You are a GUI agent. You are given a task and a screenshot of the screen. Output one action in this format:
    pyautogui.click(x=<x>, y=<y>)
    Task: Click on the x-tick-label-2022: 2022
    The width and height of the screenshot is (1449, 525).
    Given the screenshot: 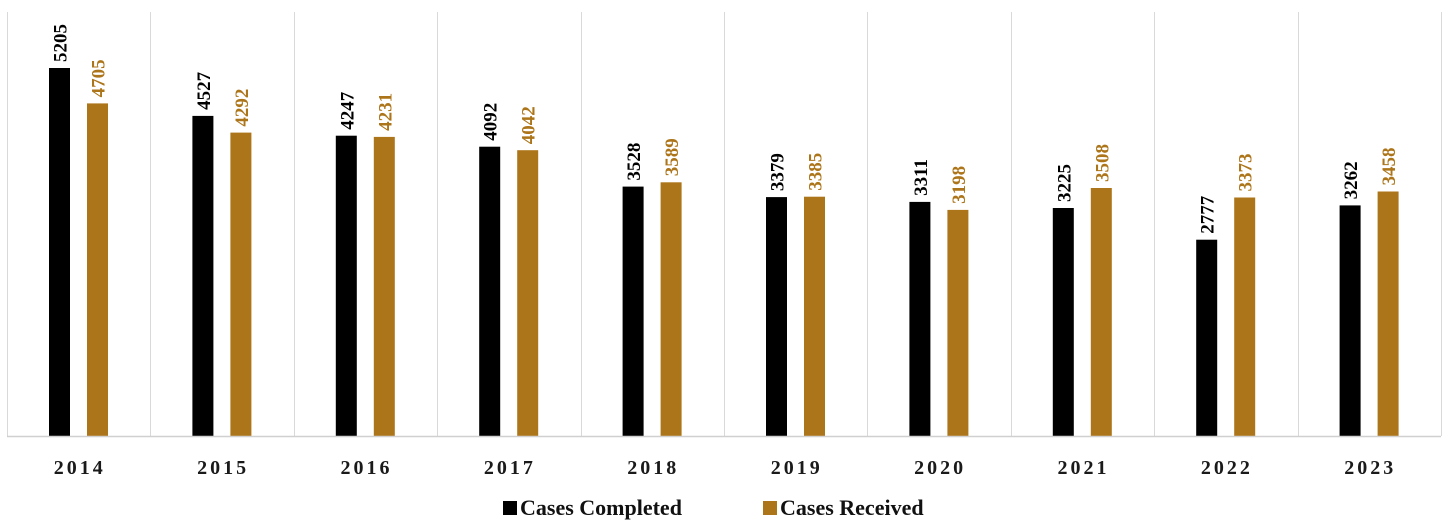 What is the action you would take?
    pyautogui.click(x=1227, y=468)
    